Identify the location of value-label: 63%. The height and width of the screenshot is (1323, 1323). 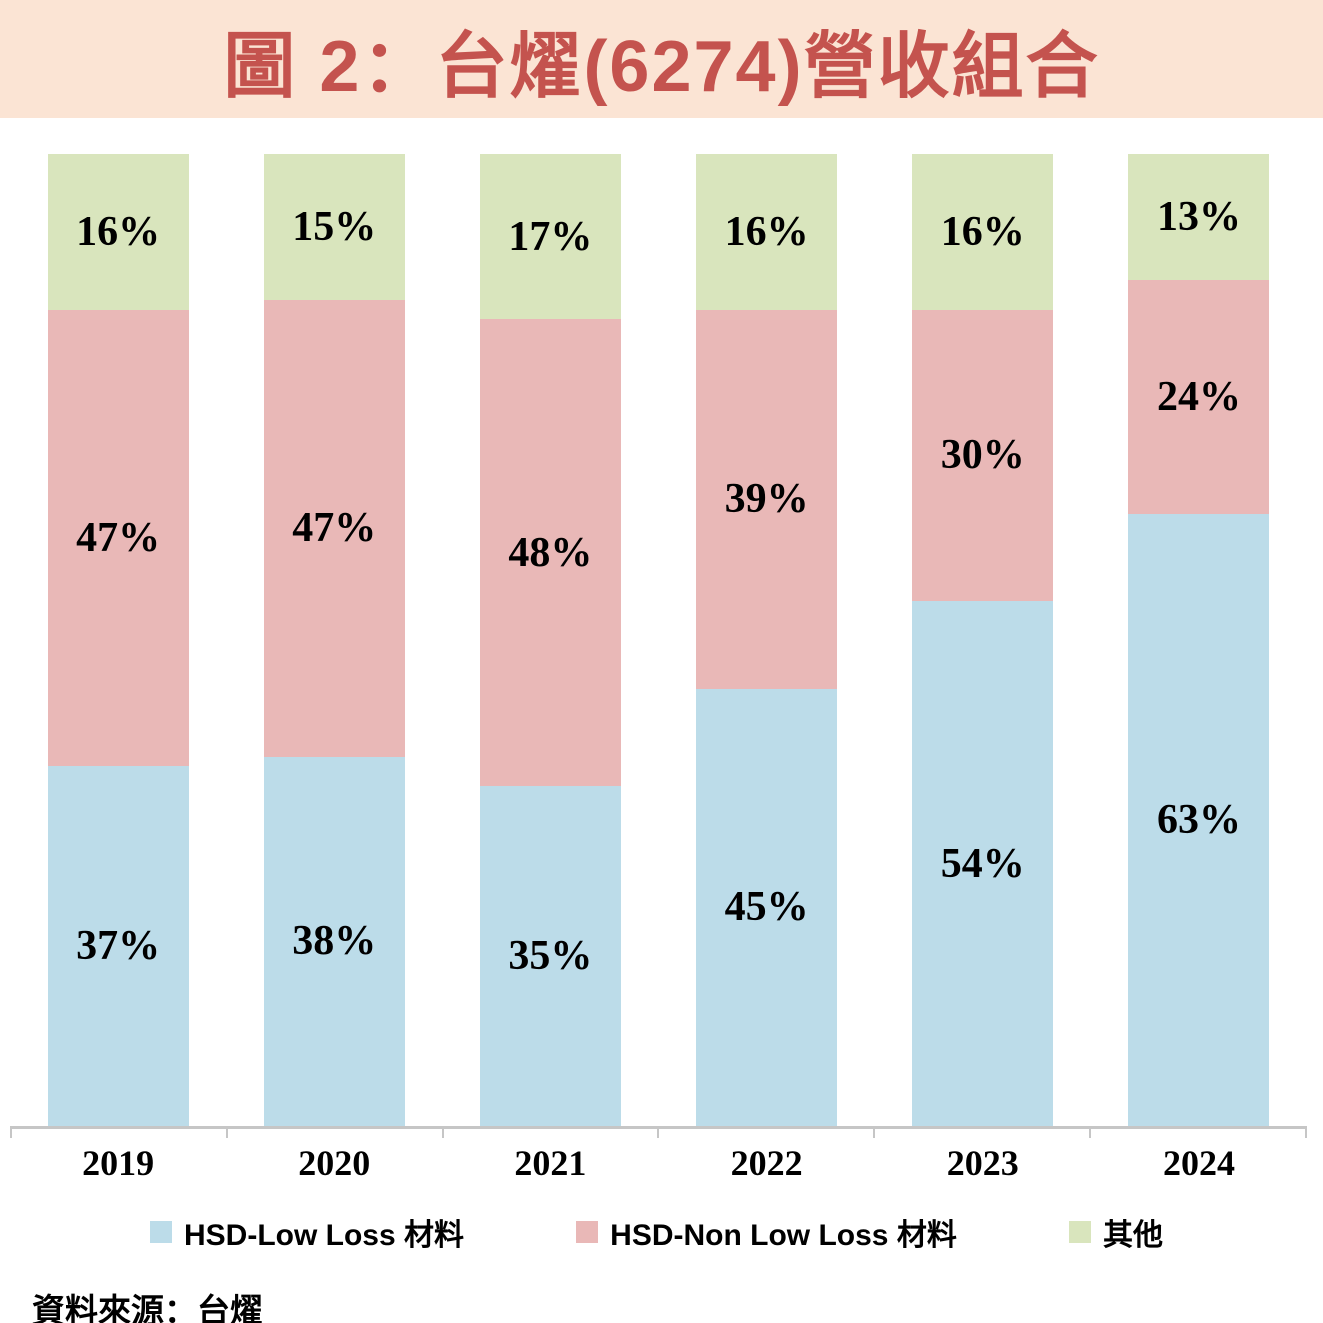
(1198, 819).